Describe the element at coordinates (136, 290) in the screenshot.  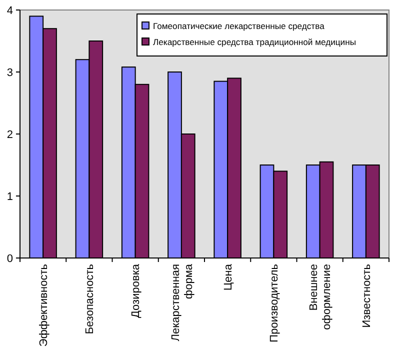
I see `x-tick-label: Дозировка` at that location.